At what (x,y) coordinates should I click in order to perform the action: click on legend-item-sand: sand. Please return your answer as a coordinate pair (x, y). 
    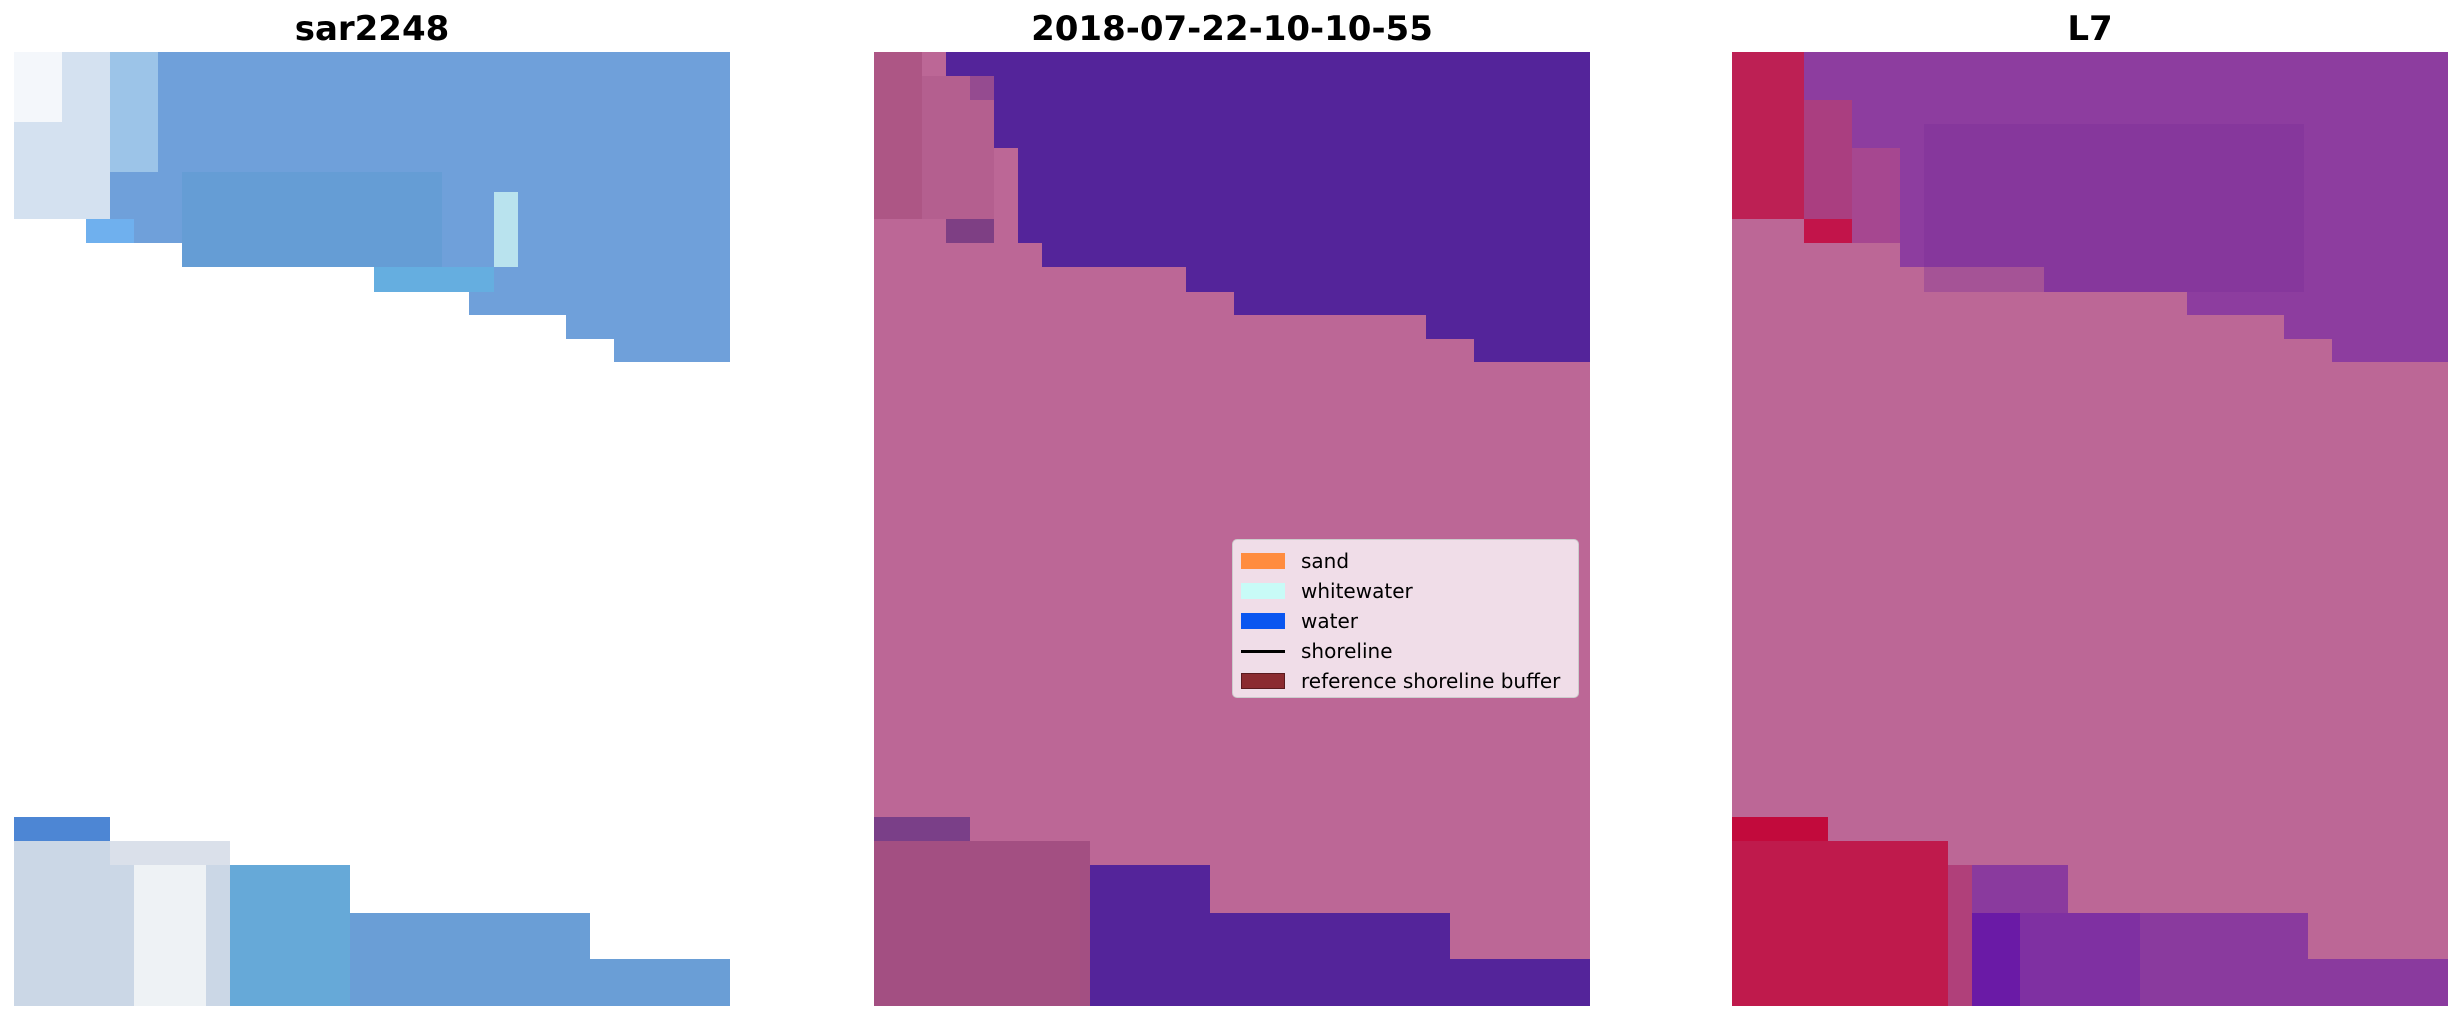
    Looking at the image, I should click on (1405, 561).